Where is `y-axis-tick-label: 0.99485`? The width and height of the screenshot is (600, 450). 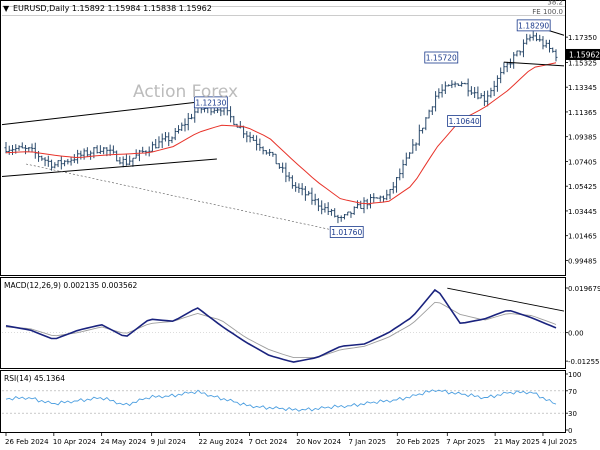 y-axis-tick-label: 0.99485 is located at coordinates (582, 261).